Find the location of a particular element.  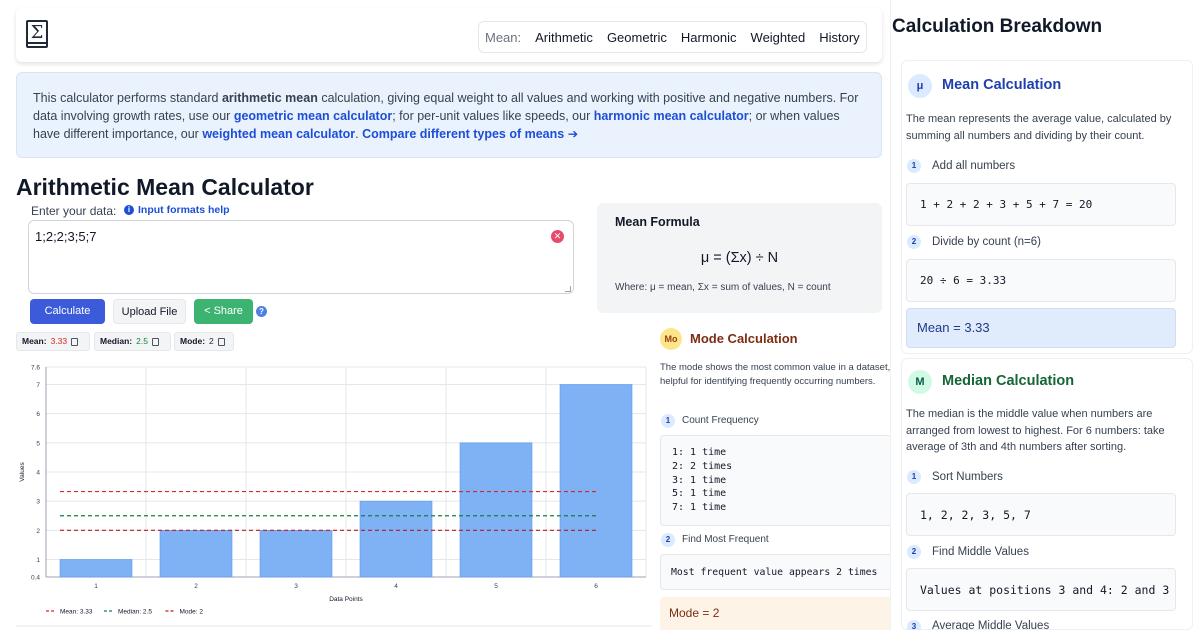

most-frequent-box: Most frequent value appears 2 times is located at coordinates (776, 572).